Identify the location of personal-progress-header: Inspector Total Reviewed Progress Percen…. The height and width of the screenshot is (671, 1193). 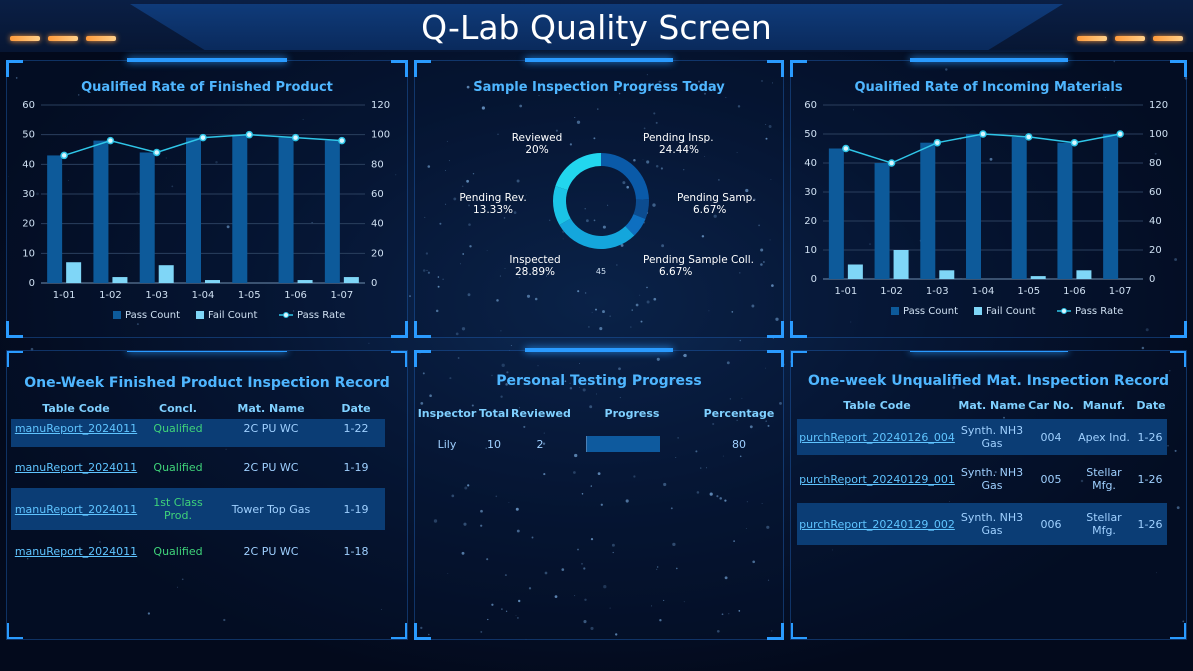
(596, 413).